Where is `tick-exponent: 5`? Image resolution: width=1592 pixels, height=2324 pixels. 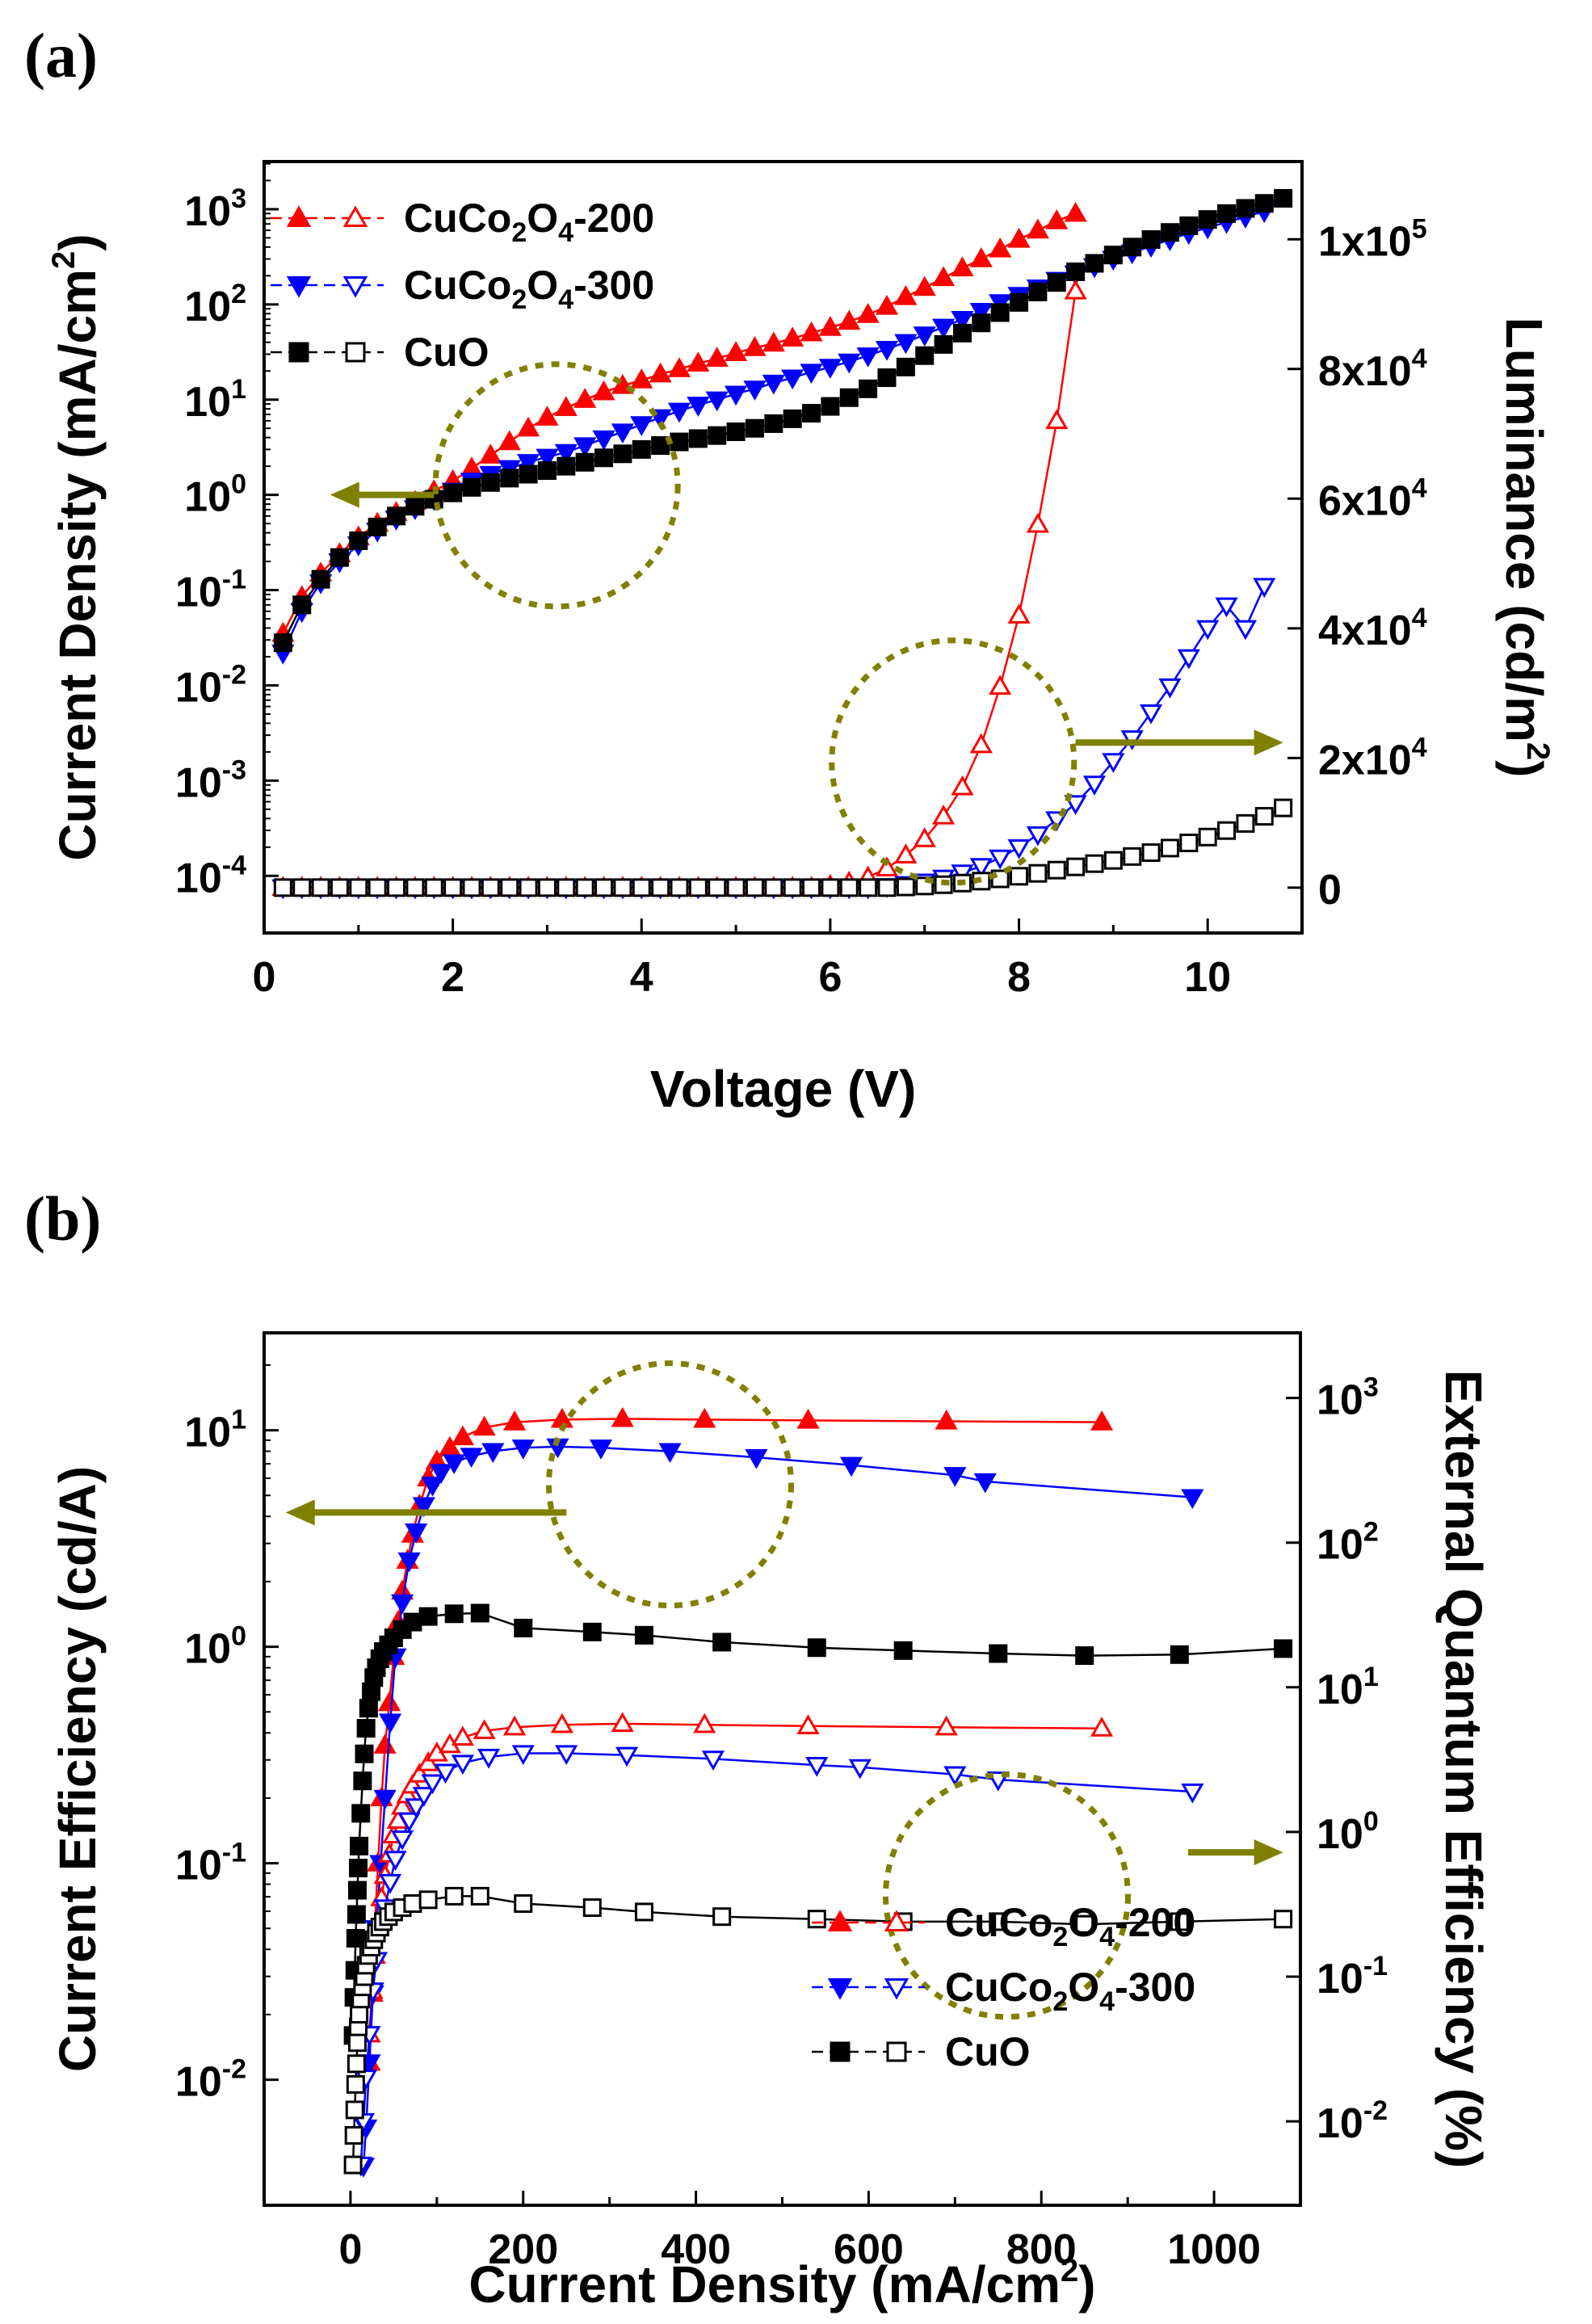 tick-exponent: 5 is located at coordinates (1419, 228).